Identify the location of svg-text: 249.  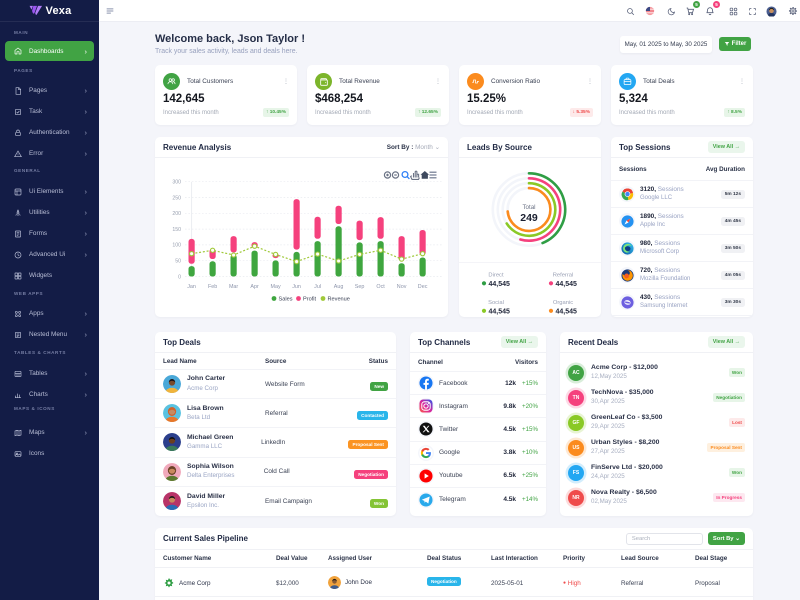
(529, 218).